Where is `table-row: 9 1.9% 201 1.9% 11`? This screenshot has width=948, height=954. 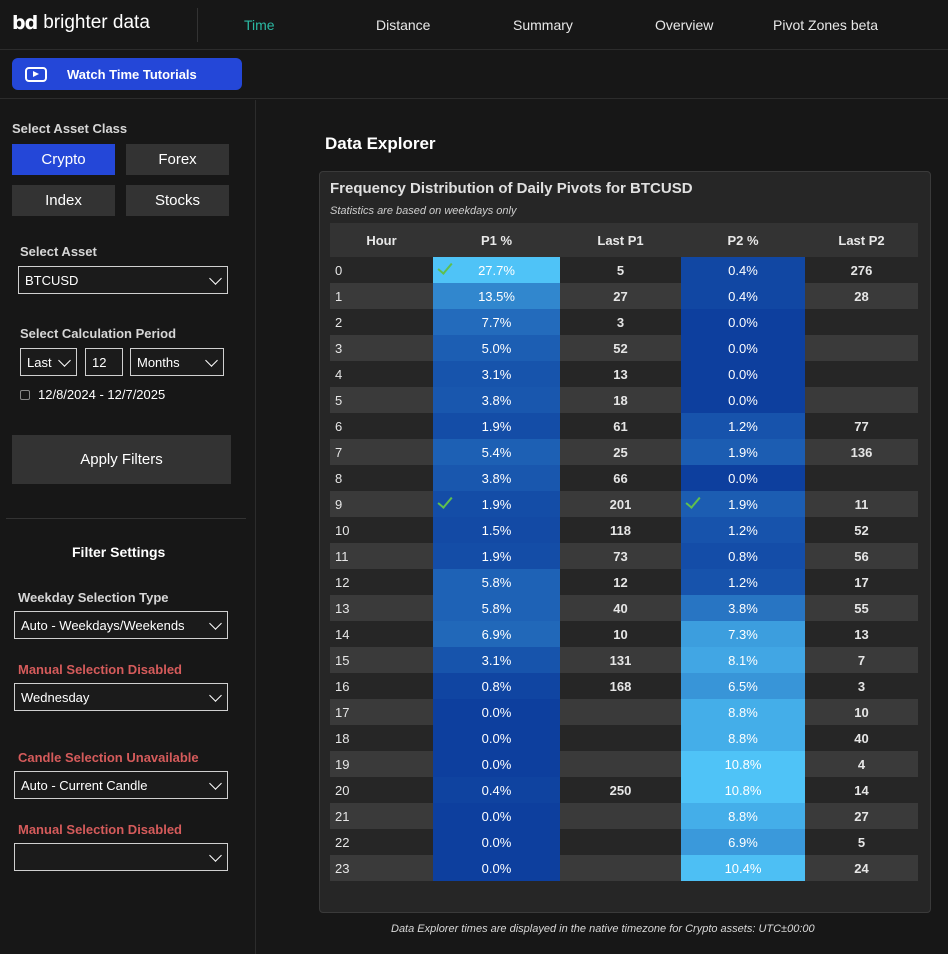
table-row: 9 1.9% 201 1.9% 11 is located at coordinates (624, 504).